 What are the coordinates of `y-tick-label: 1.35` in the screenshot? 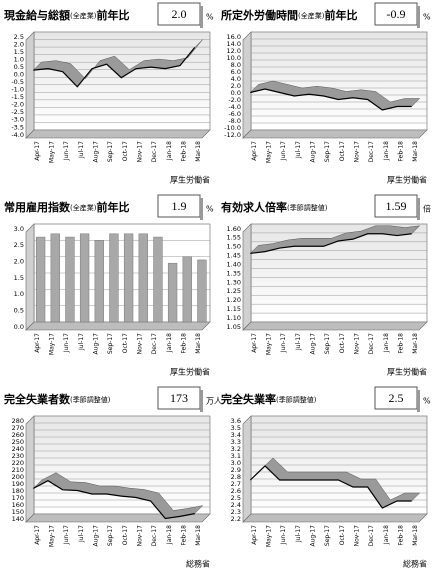 It's located at (234, 273).